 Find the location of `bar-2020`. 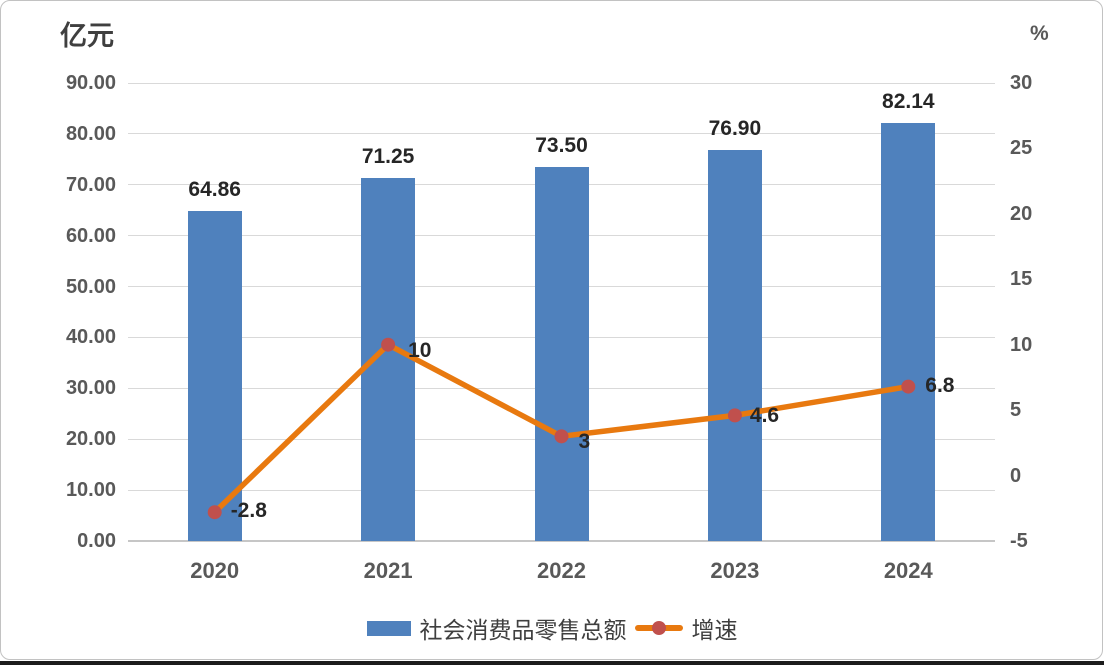

bar-2020 is located at coordinates (214, 375).